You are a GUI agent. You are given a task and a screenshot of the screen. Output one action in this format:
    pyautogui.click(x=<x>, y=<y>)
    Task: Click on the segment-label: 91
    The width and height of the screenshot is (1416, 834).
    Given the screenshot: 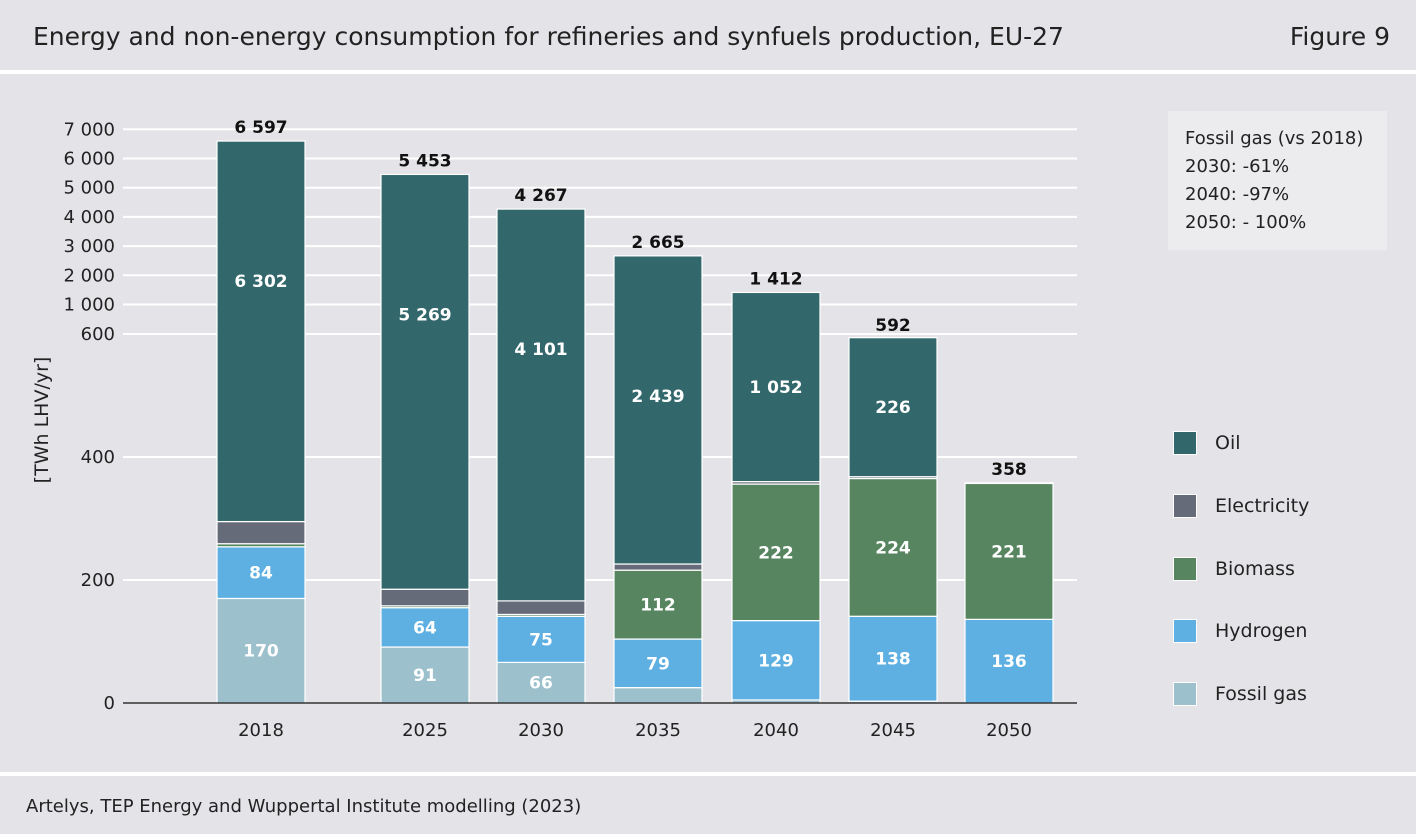 What is the action you would take?
    pyautogui.click(x=425, y=676)
    